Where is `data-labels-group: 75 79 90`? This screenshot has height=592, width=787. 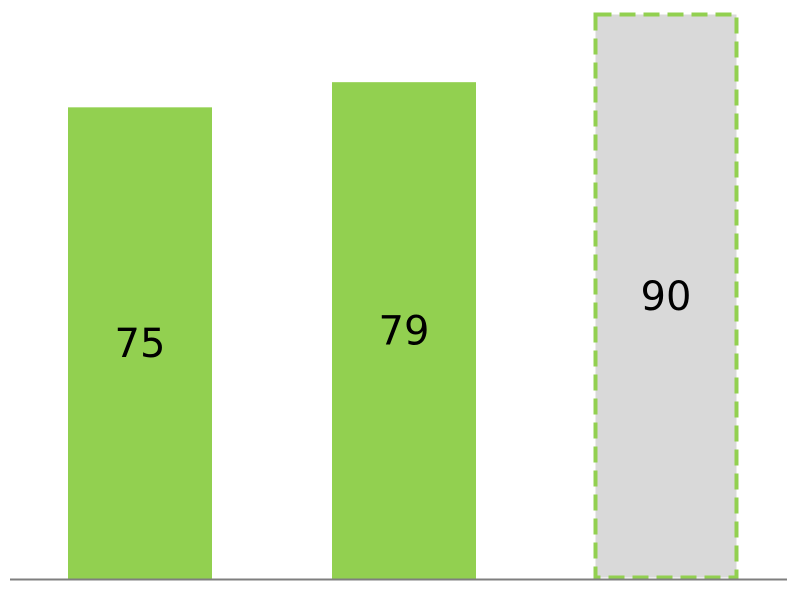 data-labels-group: 75 79 90 is located at coordinates (403, 320).